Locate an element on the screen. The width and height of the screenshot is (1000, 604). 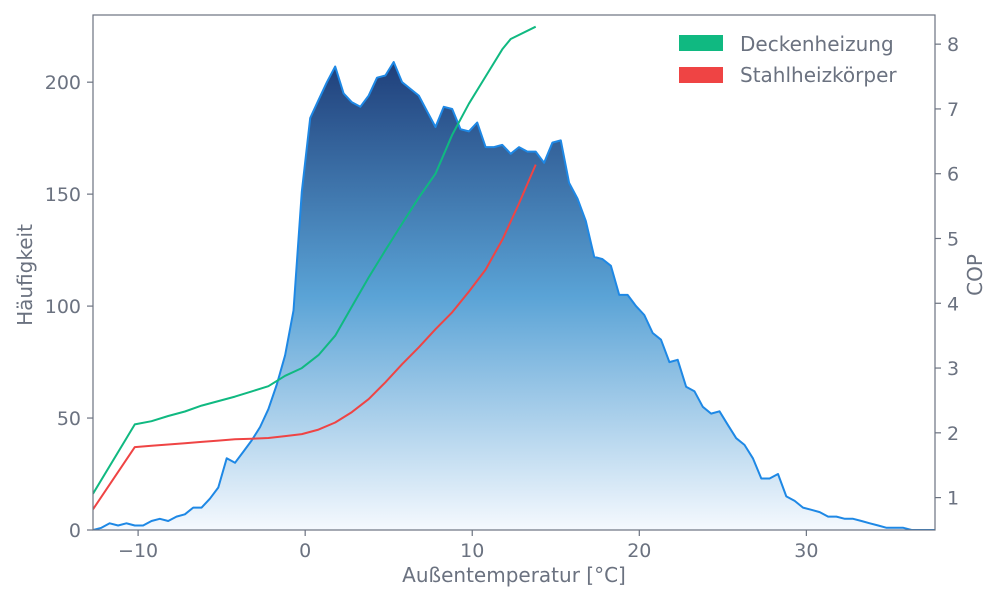
legend: Deckenheizung Stahlheizkörper is located at coordinates (788, 59).